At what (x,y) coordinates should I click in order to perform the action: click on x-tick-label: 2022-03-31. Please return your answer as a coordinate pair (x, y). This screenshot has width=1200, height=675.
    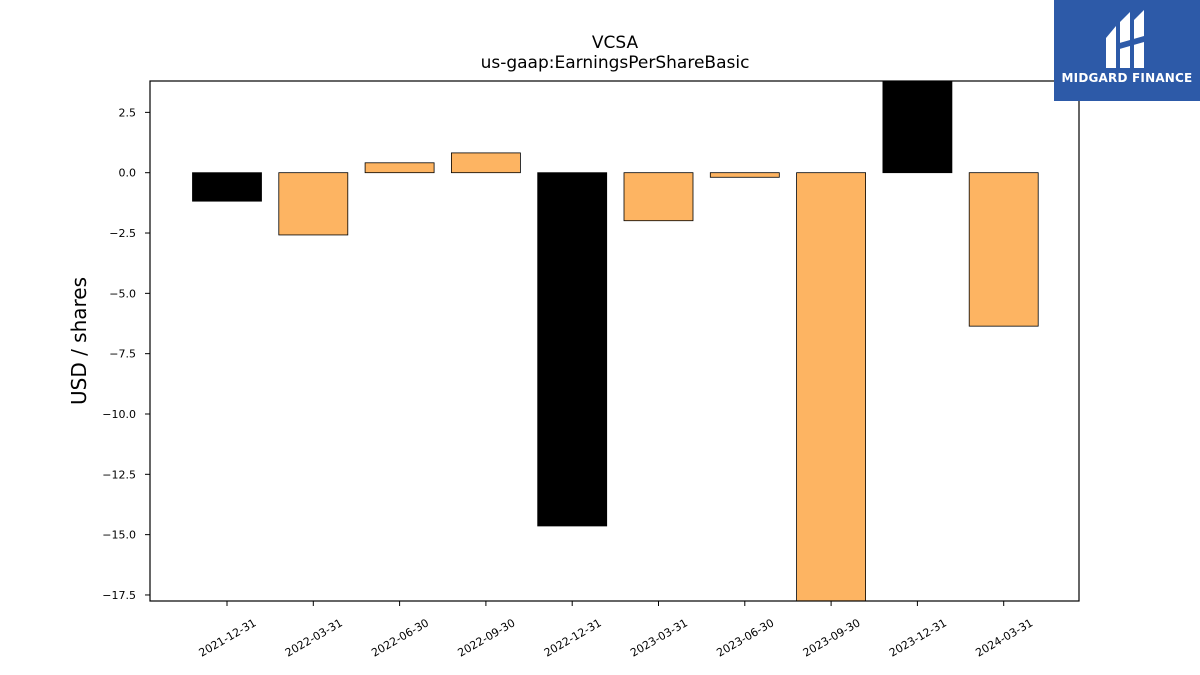
    Looking at the image, I should click on (314, 637).